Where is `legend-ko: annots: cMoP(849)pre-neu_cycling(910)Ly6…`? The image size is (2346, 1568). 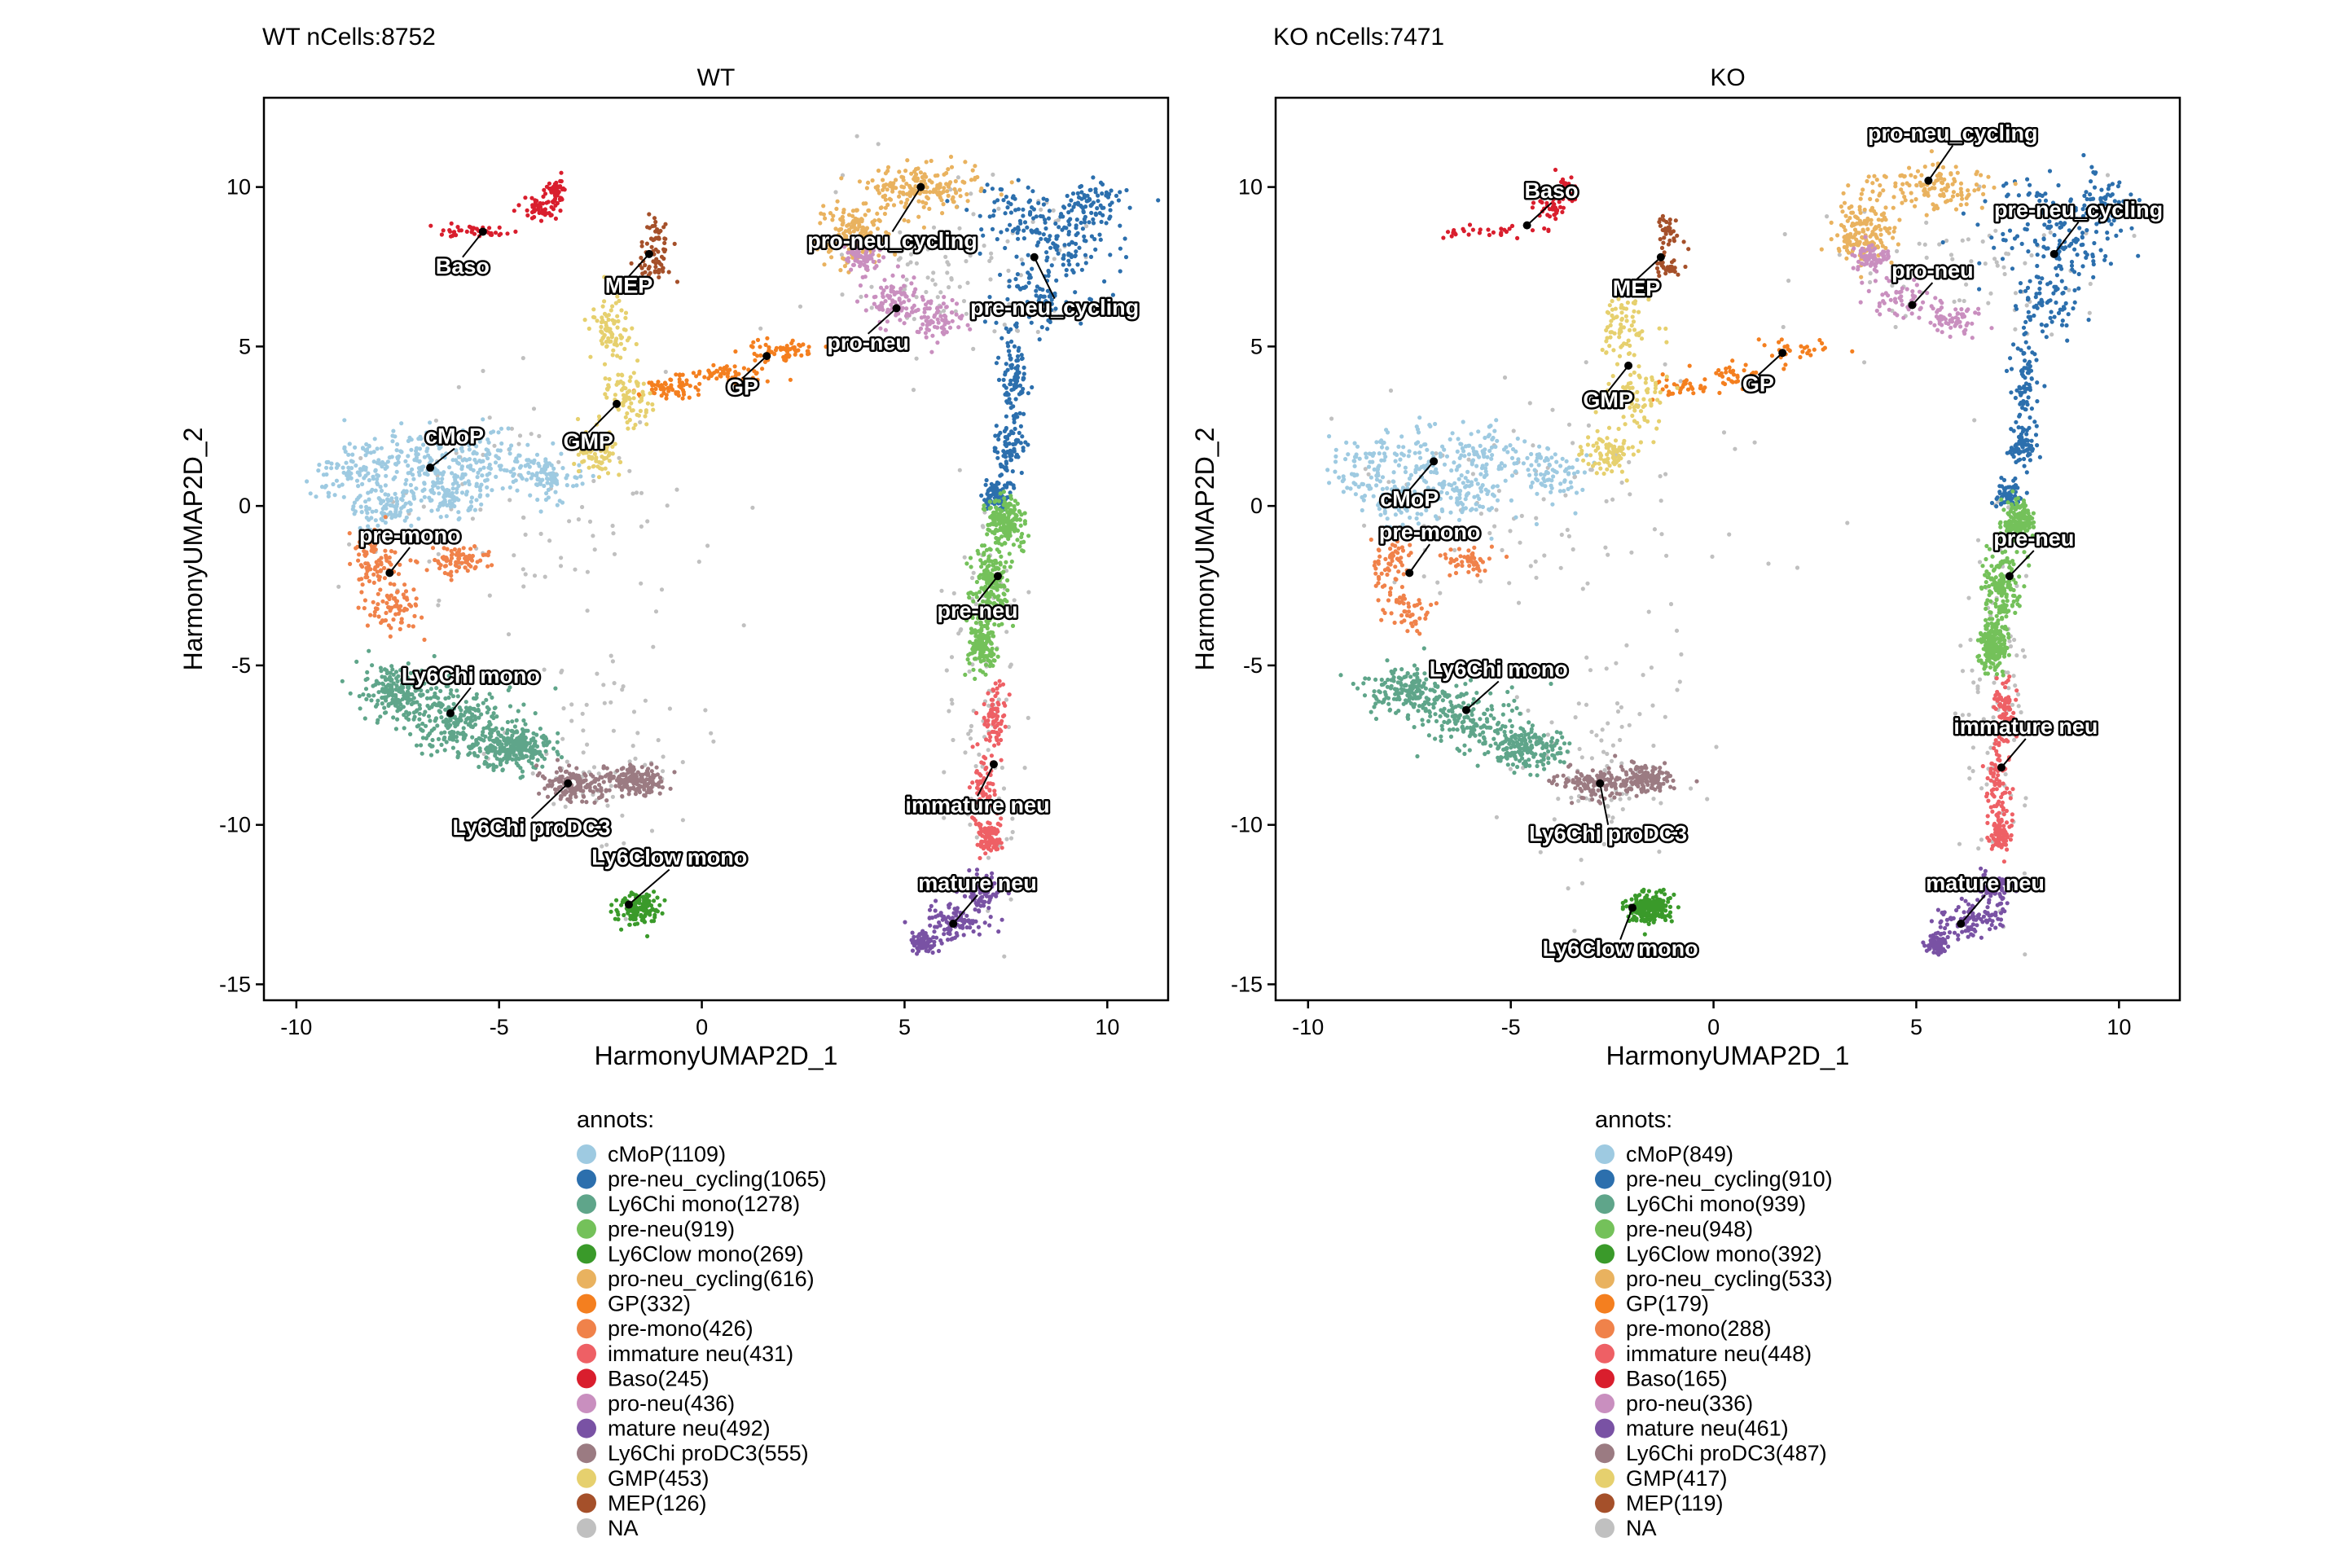 legend-ko: annots: cMoP(849)pre-neu_cycling(910)Ly6… is located at coordinates (1714, 1323).